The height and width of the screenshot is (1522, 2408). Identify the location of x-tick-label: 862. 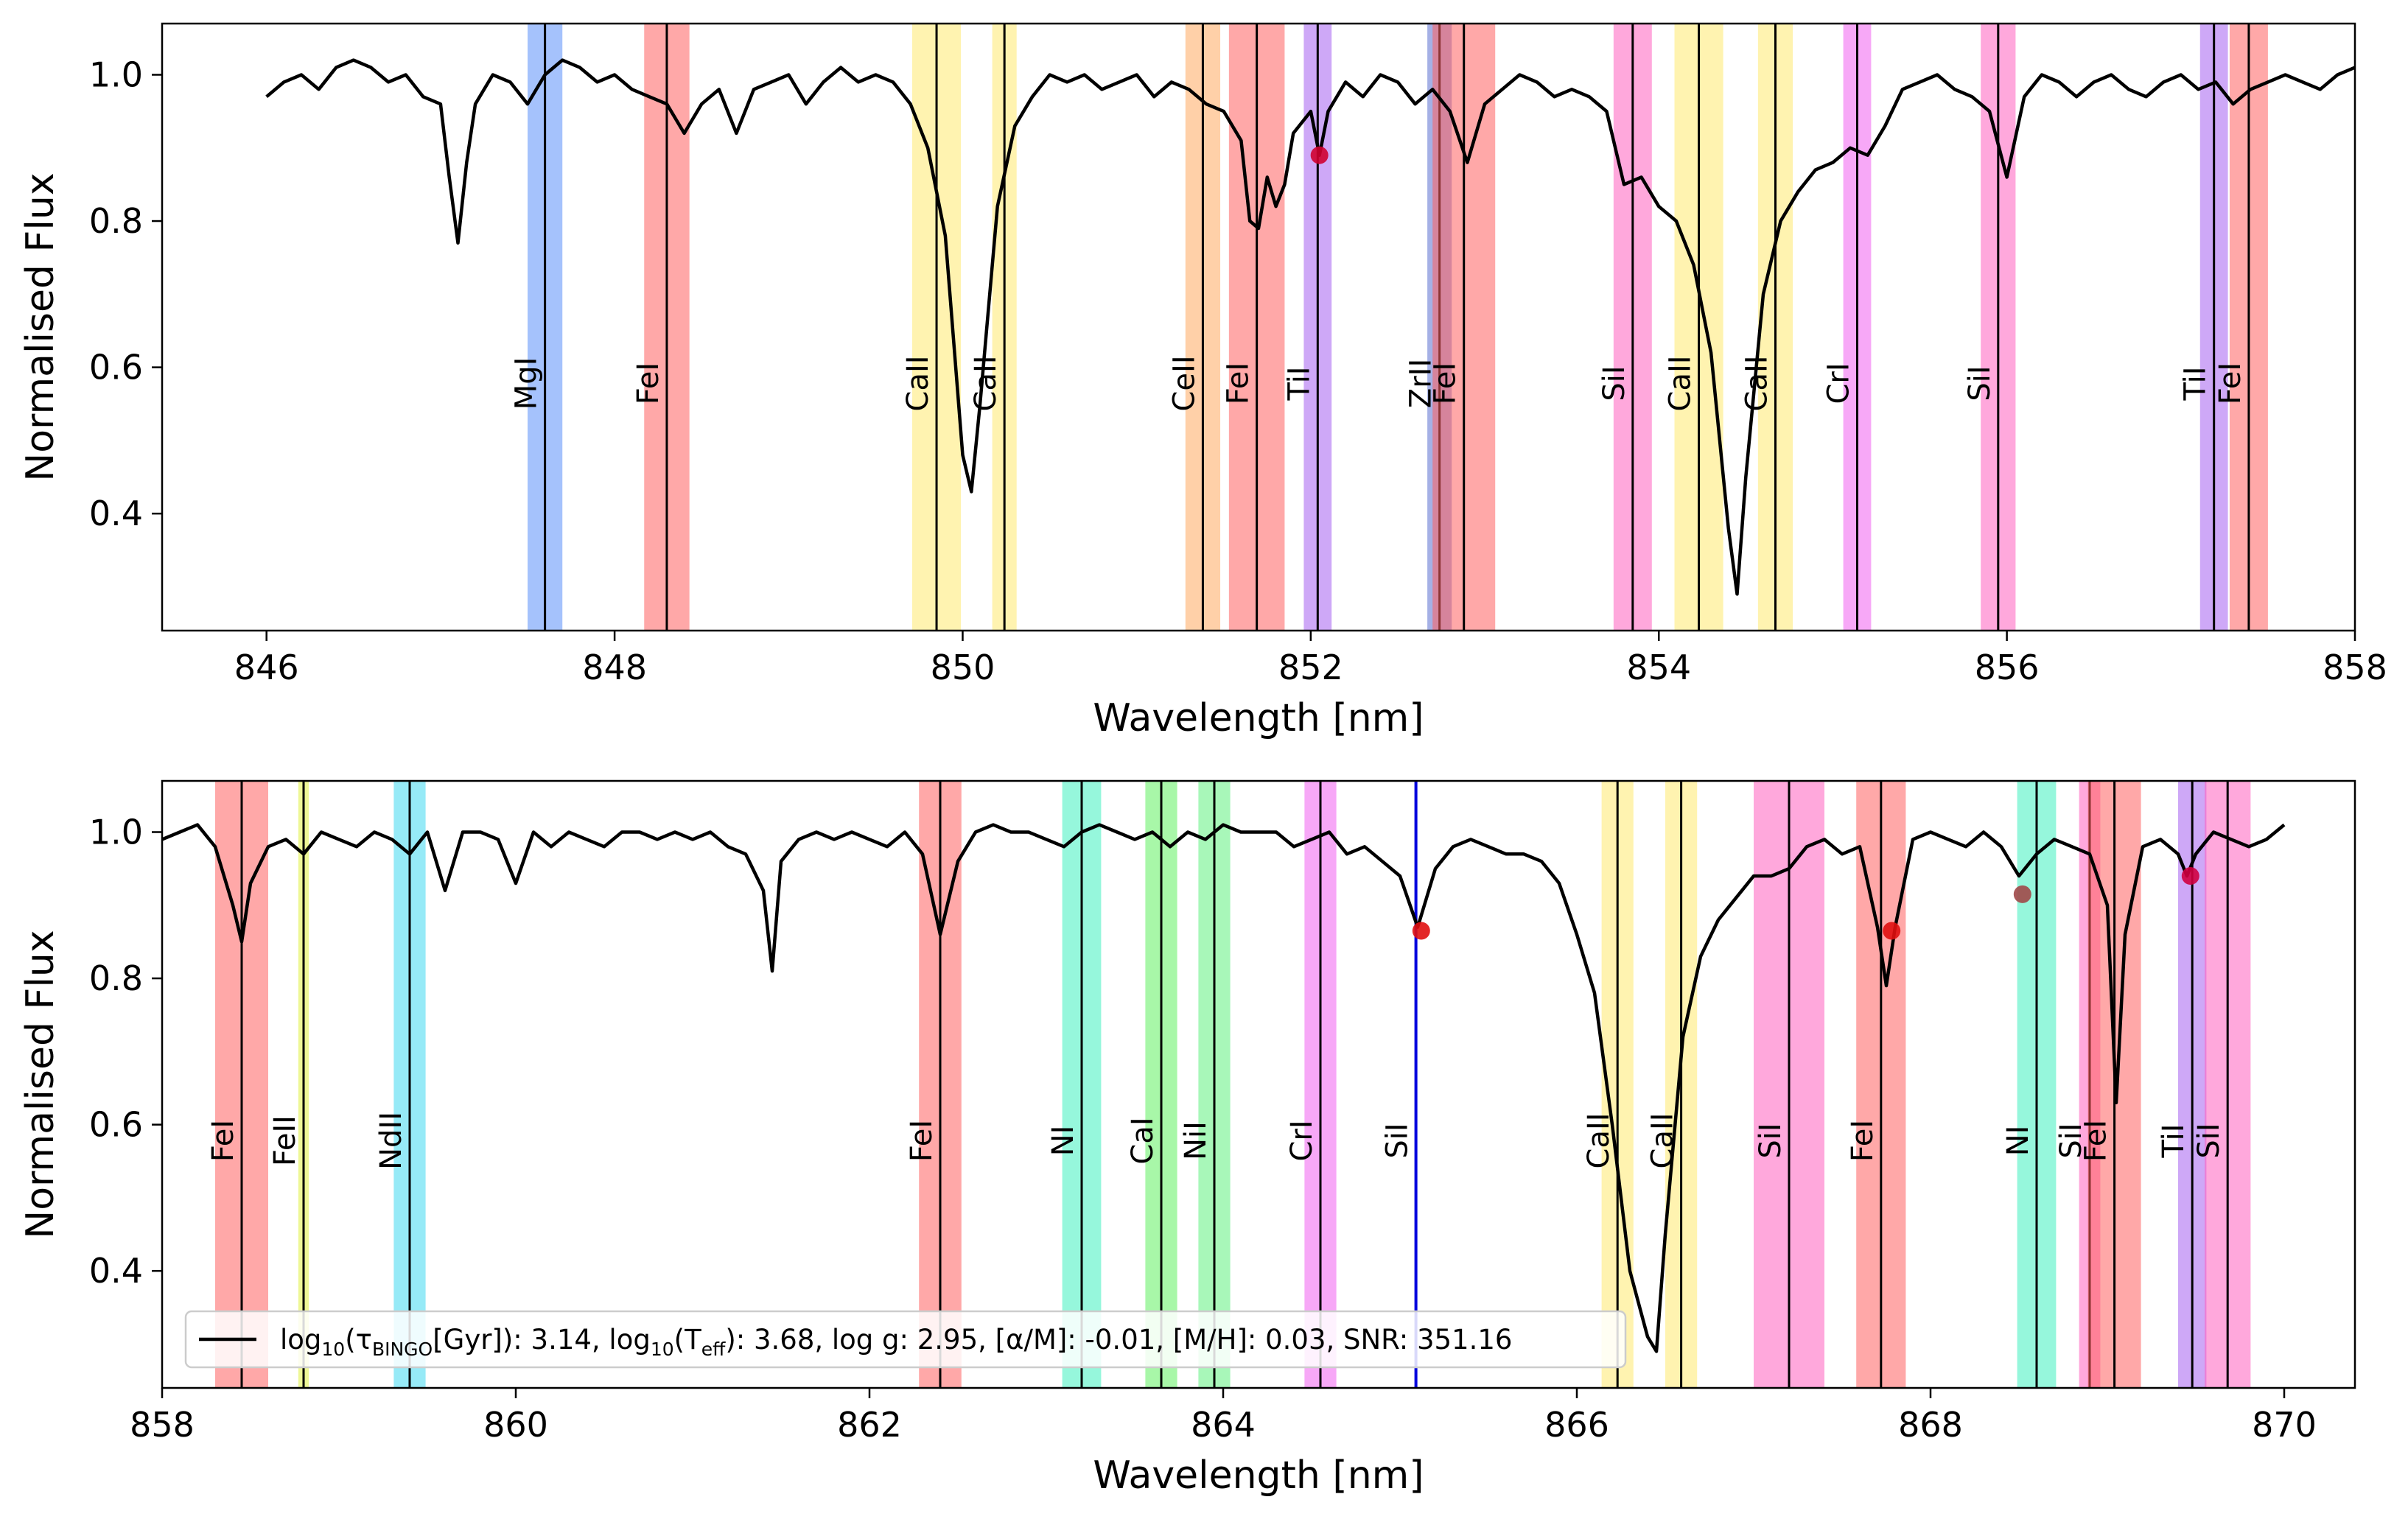
(870, 1425).